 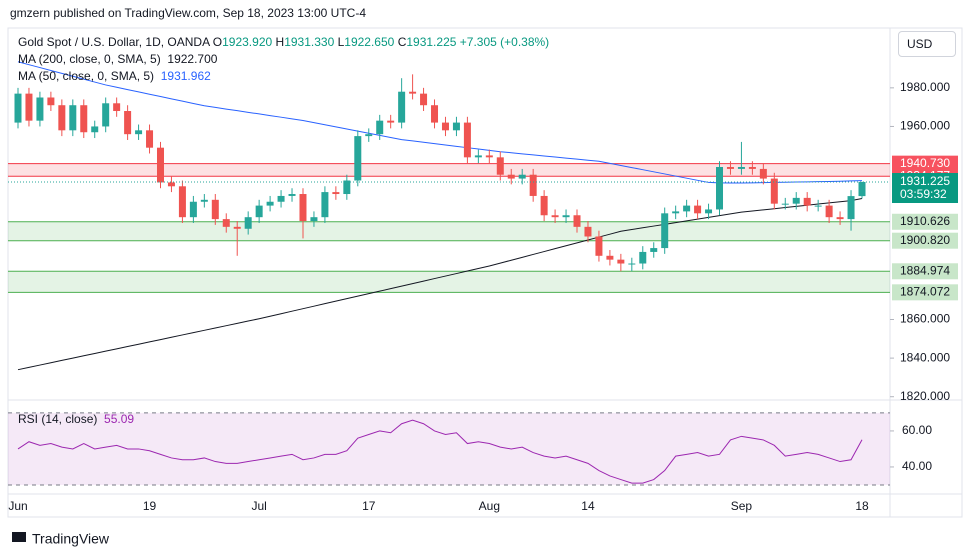 What do you see at coordinates (449, 170) in the screenshot?
I see `zone` at bounding box center [449, 170].